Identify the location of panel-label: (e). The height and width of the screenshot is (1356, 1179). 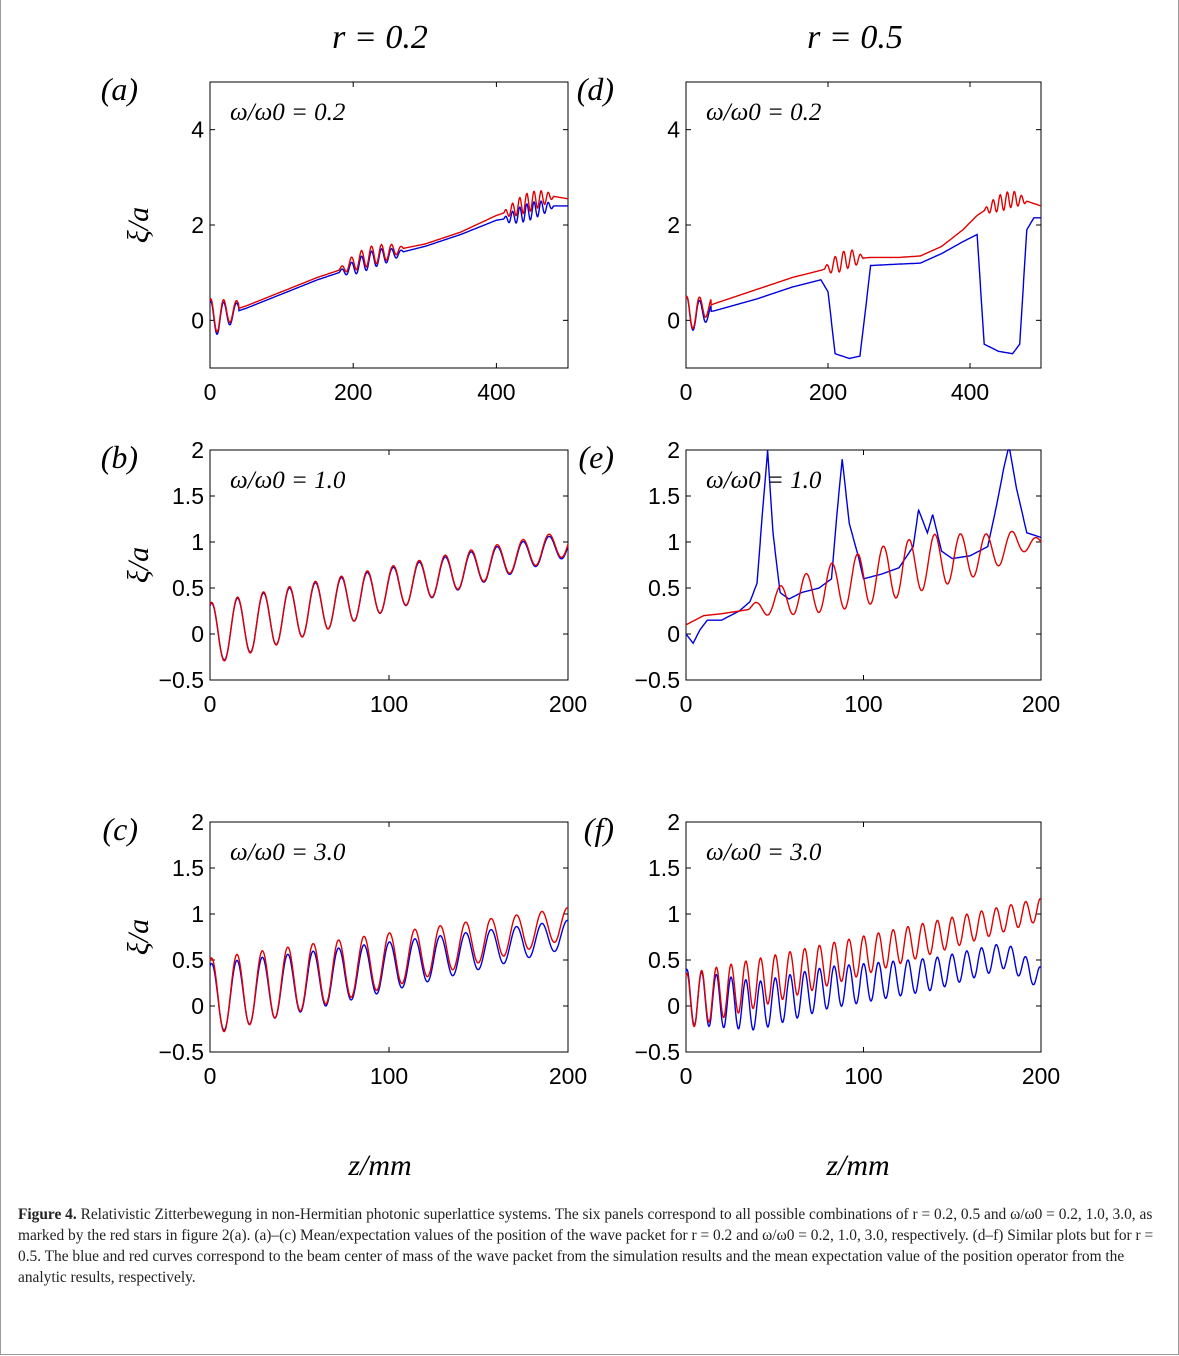
(596, 457).